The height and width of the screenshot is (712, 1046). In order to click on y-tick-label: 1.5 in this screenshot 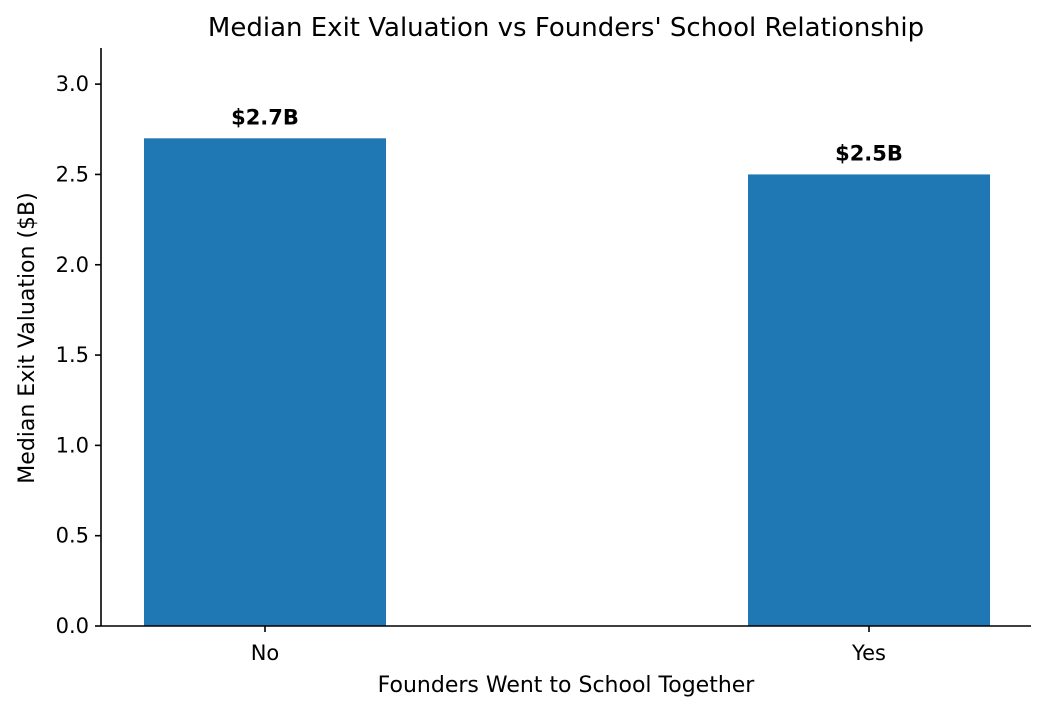, I will do `click(72, 355)`.